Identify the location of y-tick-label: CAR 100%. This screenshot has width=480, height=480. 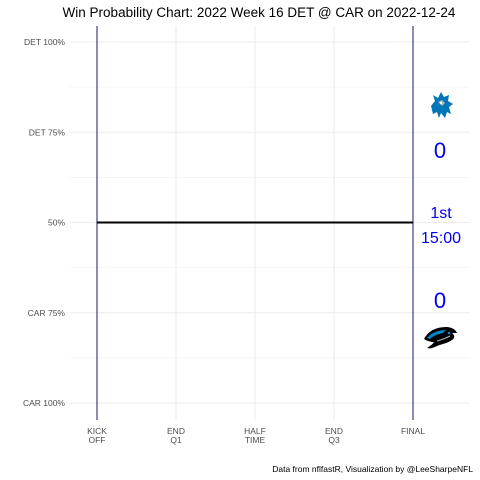
(44, 403).